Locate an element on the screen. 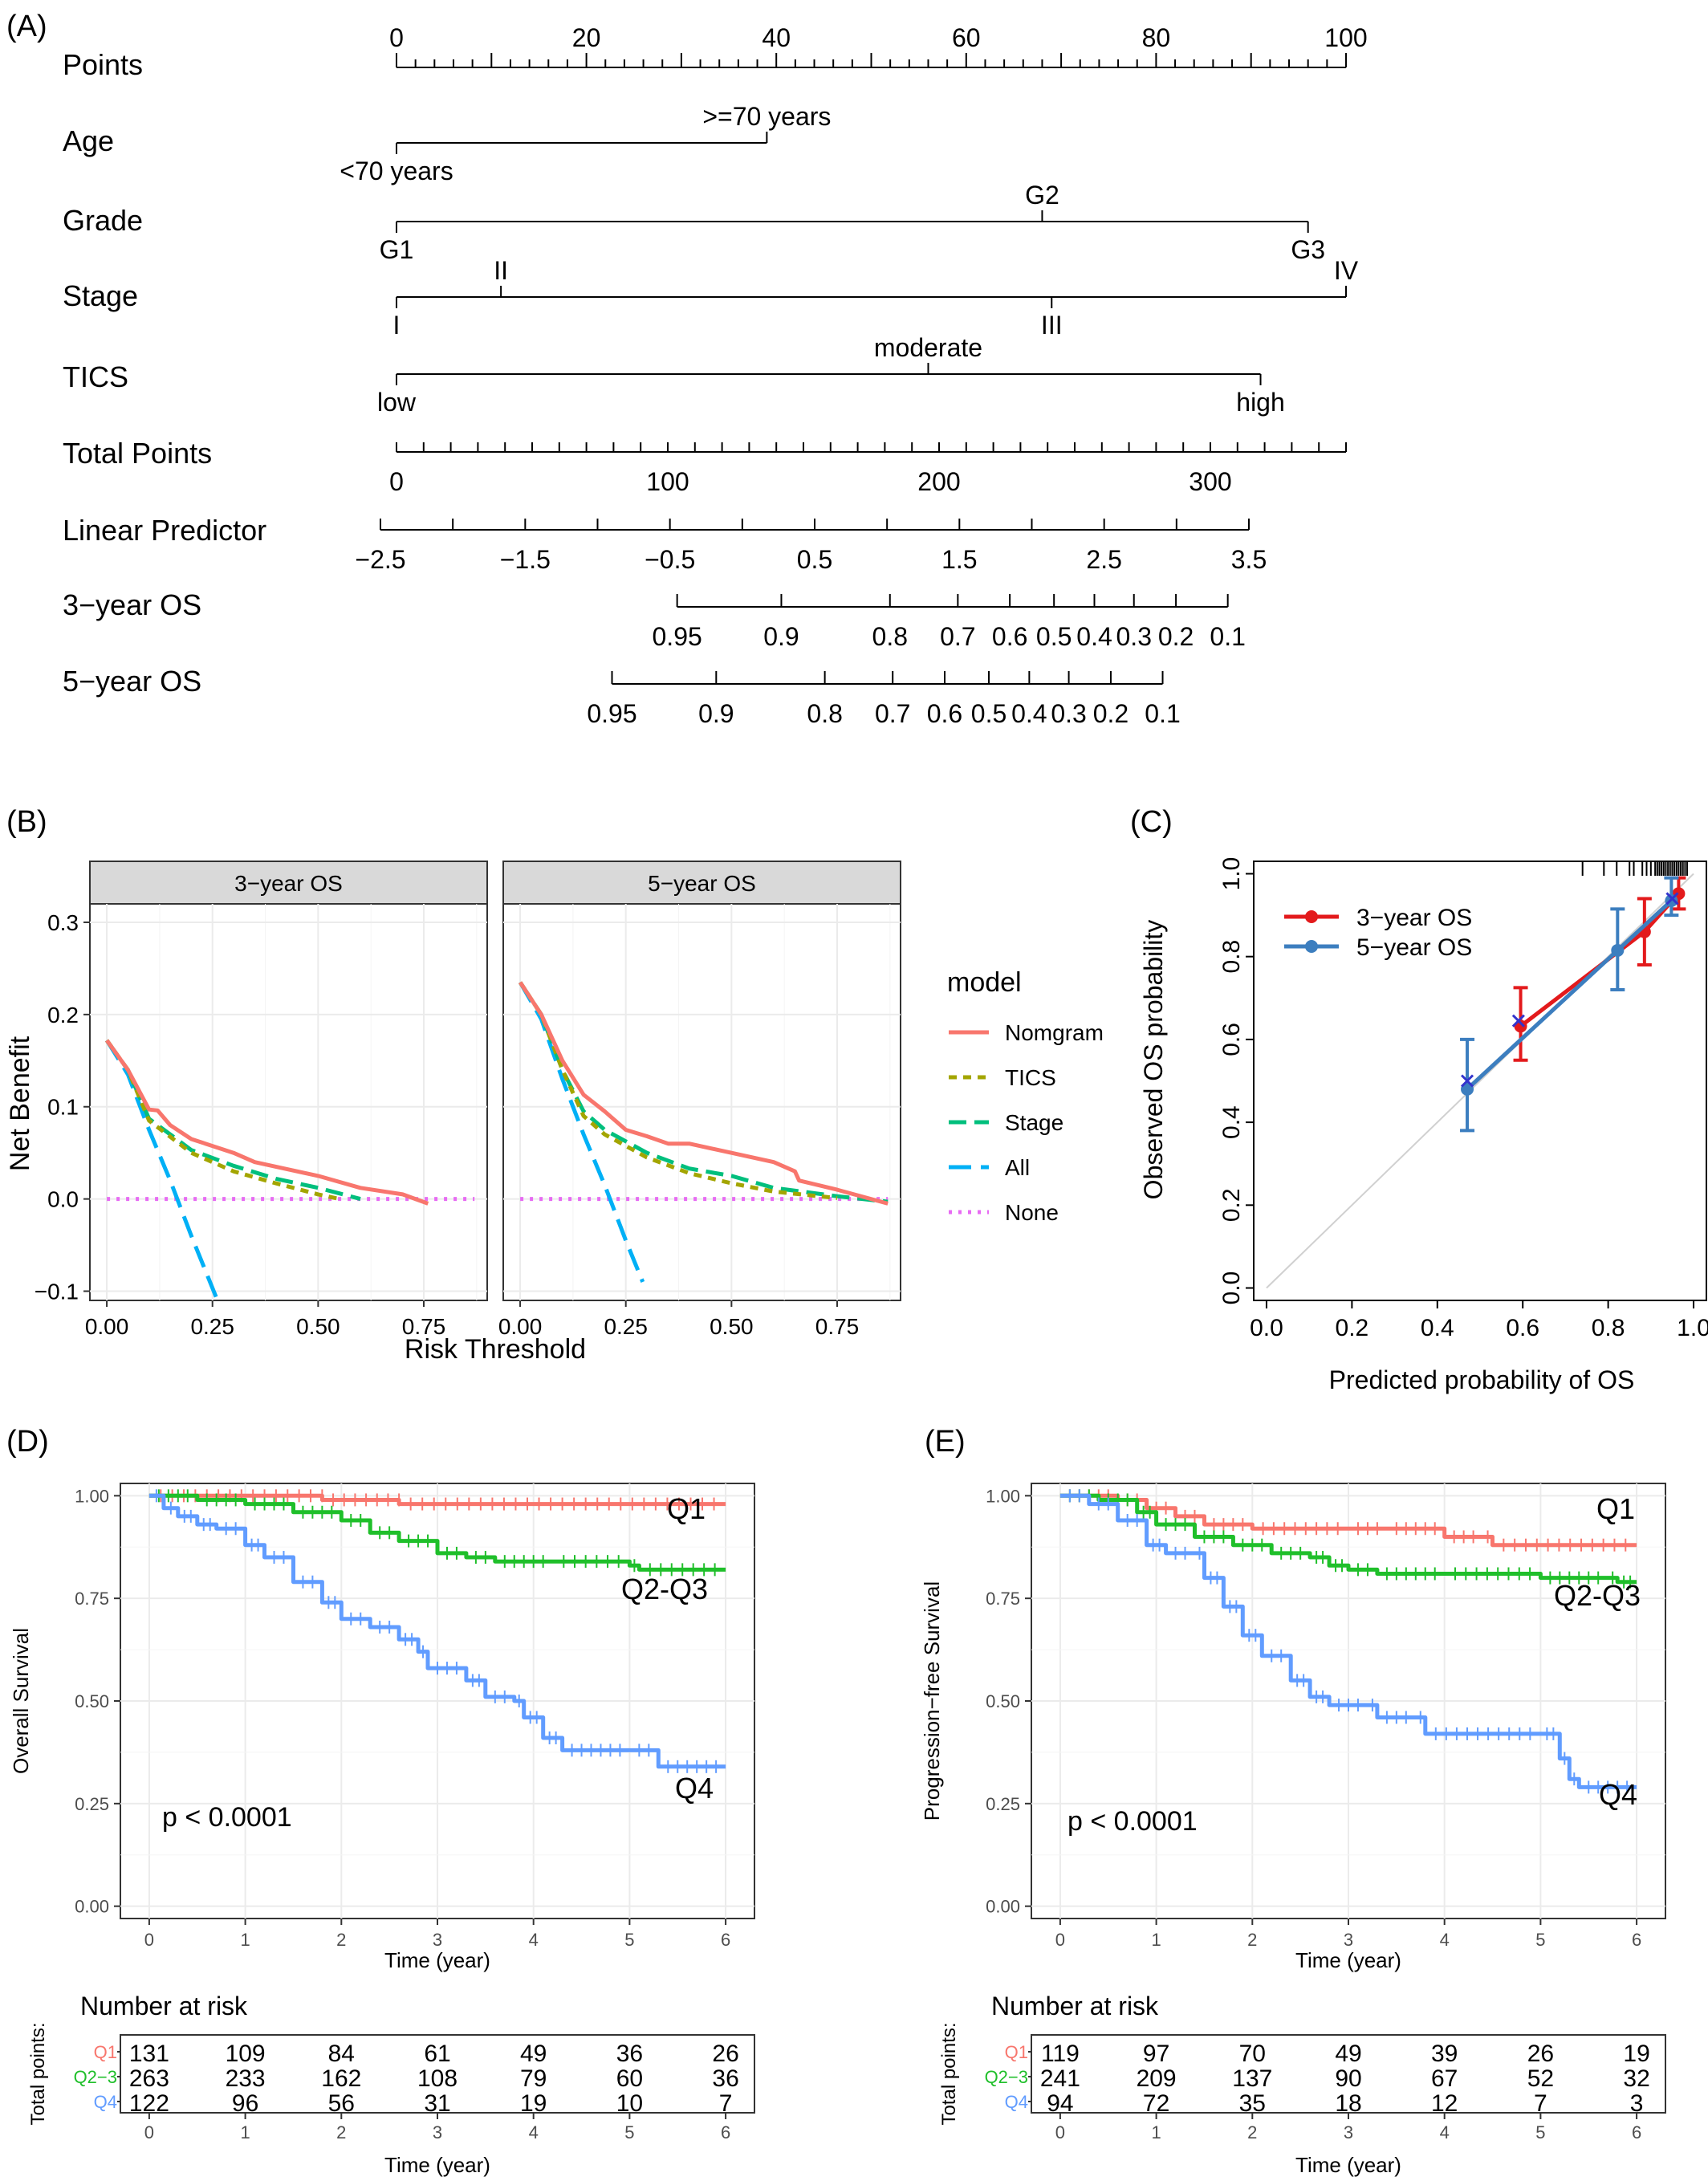  y-tick-label: 0.75 is located at coordinates (92, 1599).